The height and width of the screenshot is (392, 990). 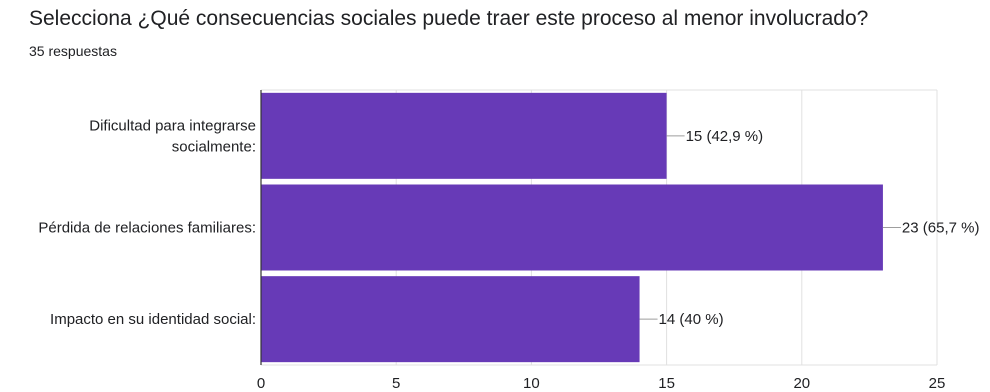 What do you see at coordinates (153, 319) in the screenshot?
I see `category-label-2: Impacto en su identidad social:` at bounding box center [153, 319].